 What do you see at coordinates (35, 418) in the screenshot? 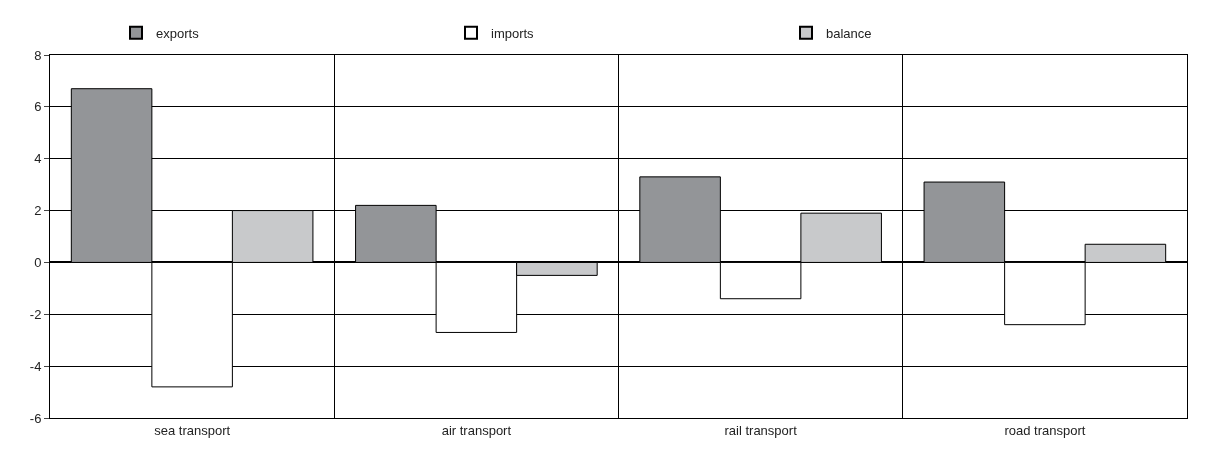
I see `y-tick-label: -6` at bounding box center [35, 418].